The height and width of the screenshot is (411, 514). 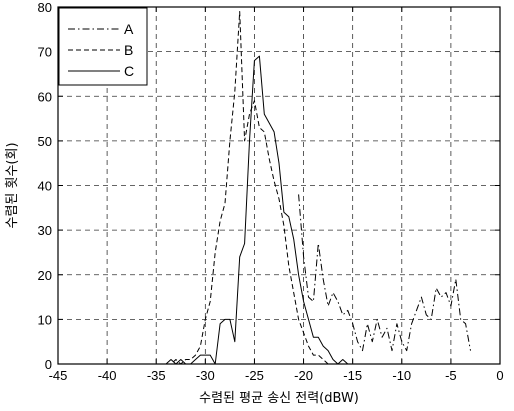 What do you see at coordinates (45, 7) in the screenshot?
I see `y-tick-label: 80` at bounding box center [45, 7].